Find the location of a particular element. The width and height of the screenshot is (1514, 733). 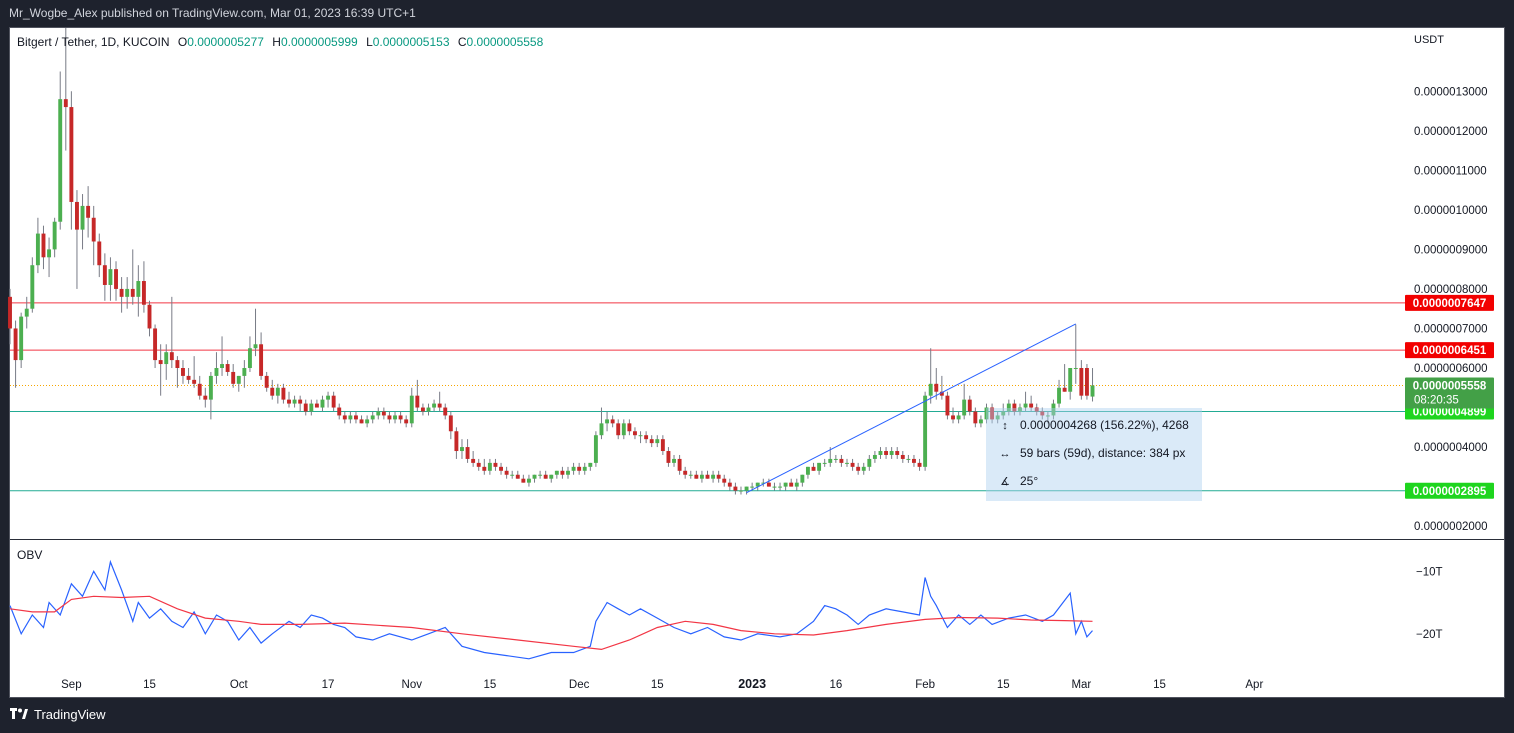

time-tick-label-3: 17 is located at coordinates (328, 685).